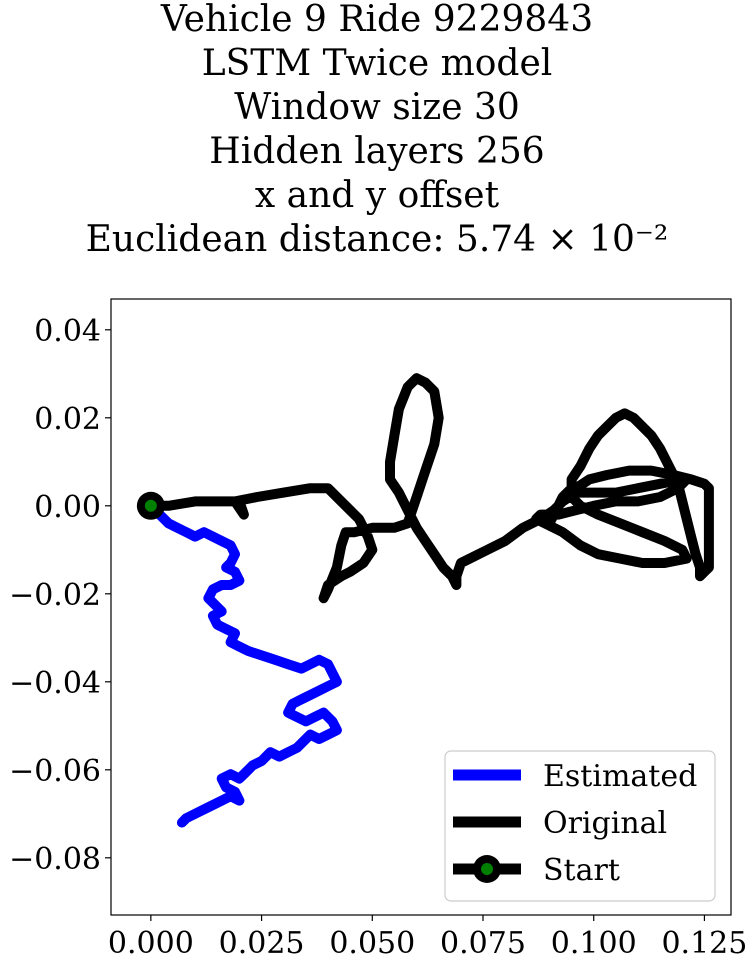 This screenshot has height=962, width=754. Describe the element at coordinates (377, 239) in the screenshot. I see `title-line-6: Euclidean distance: 5.74 × 10⁻²` at that location.